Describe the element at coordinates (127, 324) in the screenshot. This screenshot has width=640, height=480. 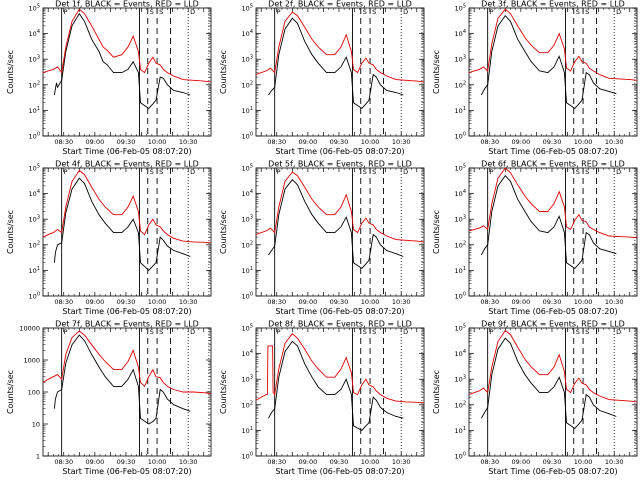
I see `panel-title: Det 7f, BLACK = Events, RED = LLD` at that location.